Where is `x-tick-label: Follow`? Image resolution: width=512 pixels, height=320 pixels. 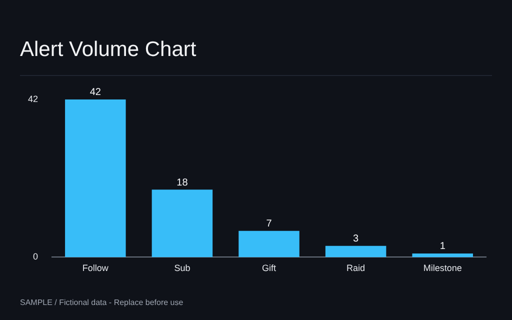 x-tick-label: Follow is located at coordinates (95, 268).